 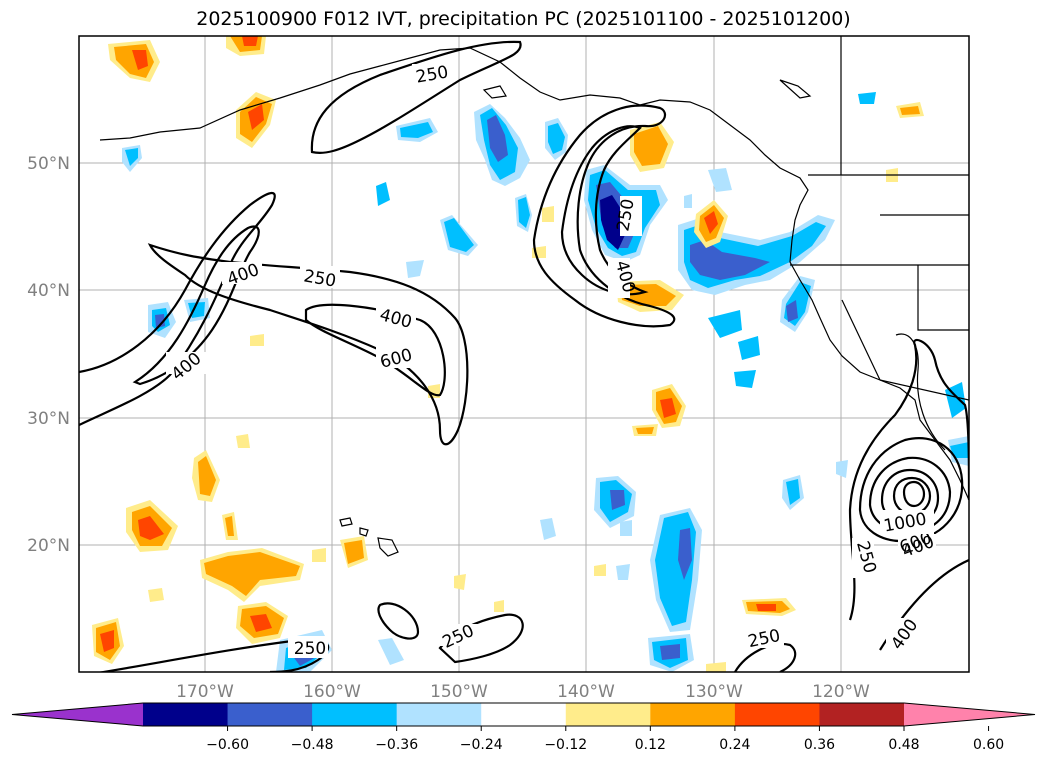 What do you see at coordinates (714, 692) in the screenshot?
I see `lon-tick-label: 130°W` at bounding box center [714, 692].